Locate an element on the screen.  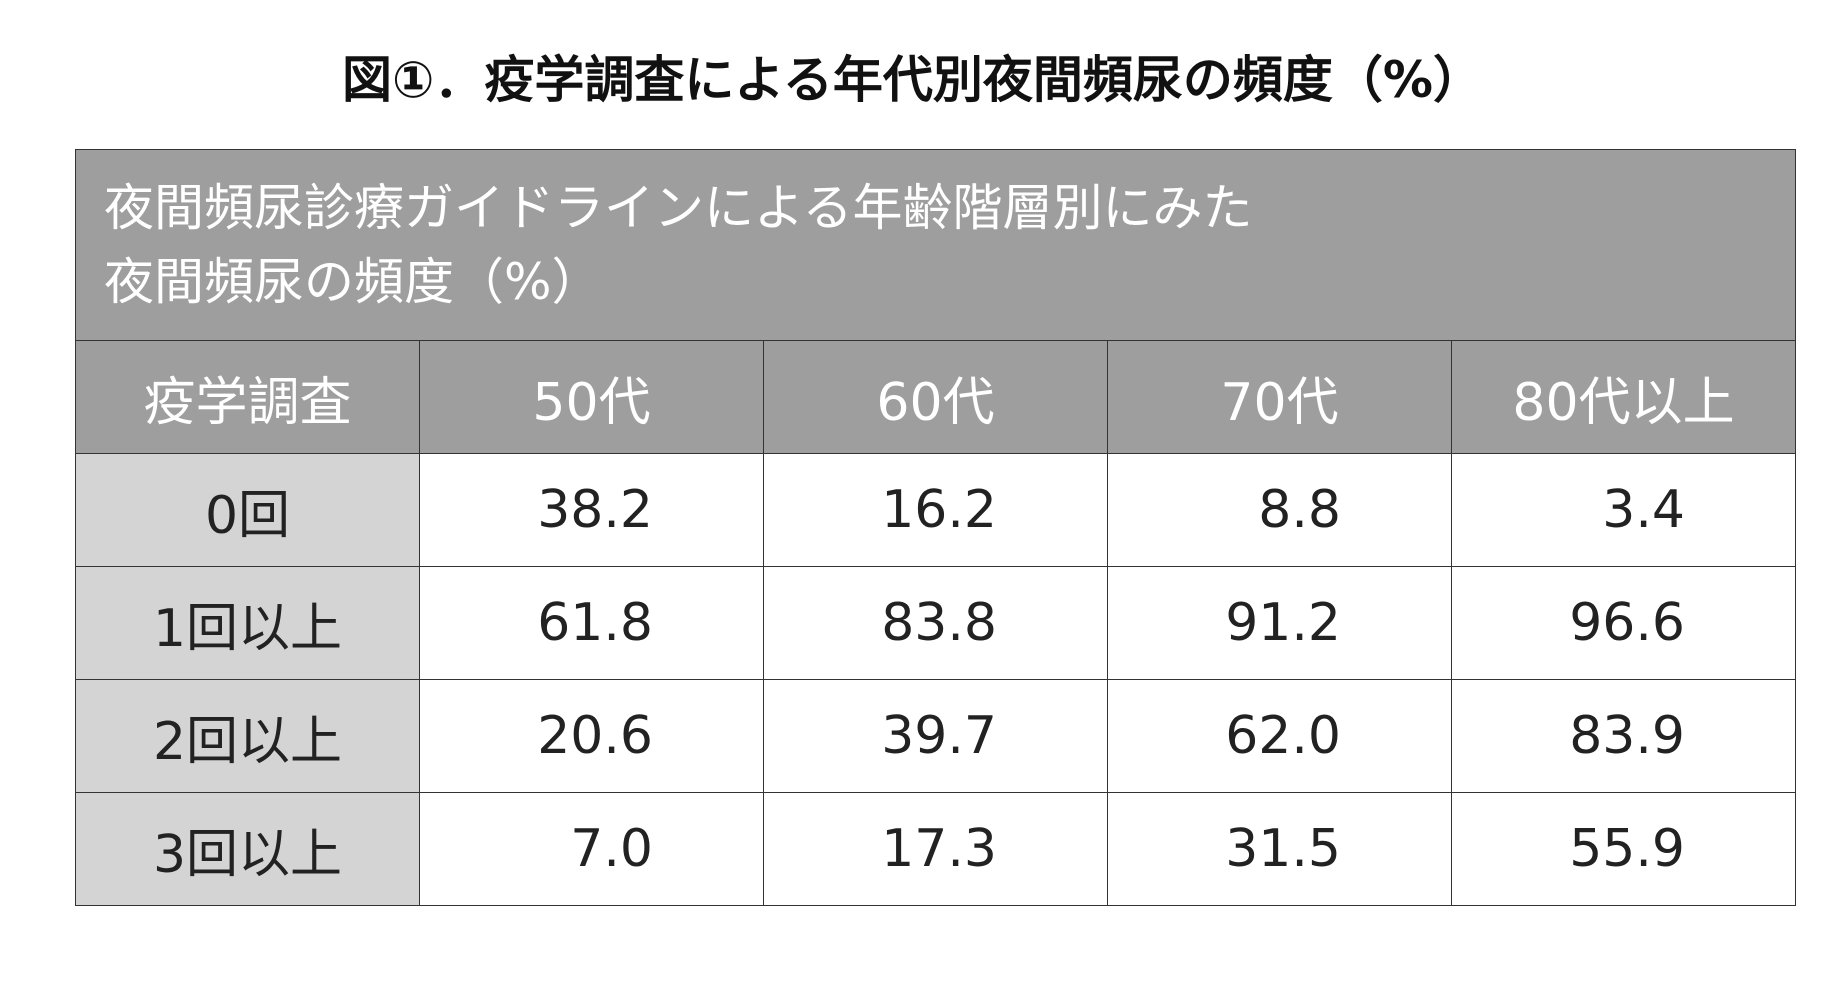
header-row: 疫学調査 50代 60代 70代 80代以上 is located at coordinates (935, 397).